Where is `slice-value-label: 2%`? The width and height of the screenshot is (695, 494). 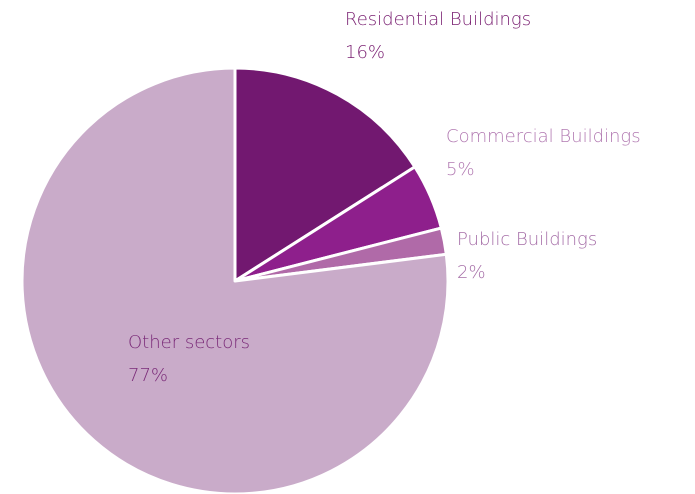
slice-value-label: 2% is located at coordinates (471, 272).